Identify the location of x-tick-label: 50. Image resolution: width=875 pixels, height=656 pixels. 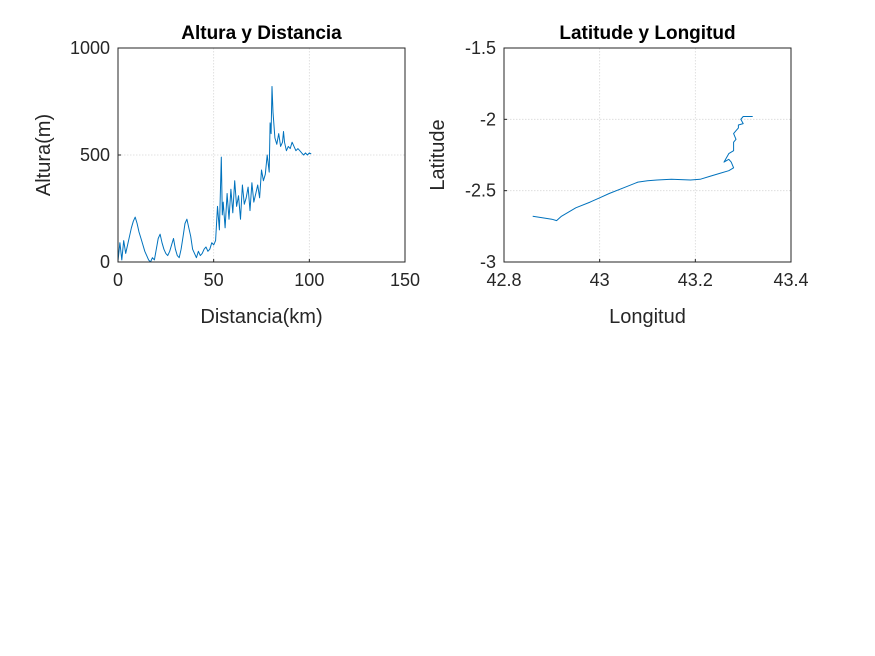
(214, 280).